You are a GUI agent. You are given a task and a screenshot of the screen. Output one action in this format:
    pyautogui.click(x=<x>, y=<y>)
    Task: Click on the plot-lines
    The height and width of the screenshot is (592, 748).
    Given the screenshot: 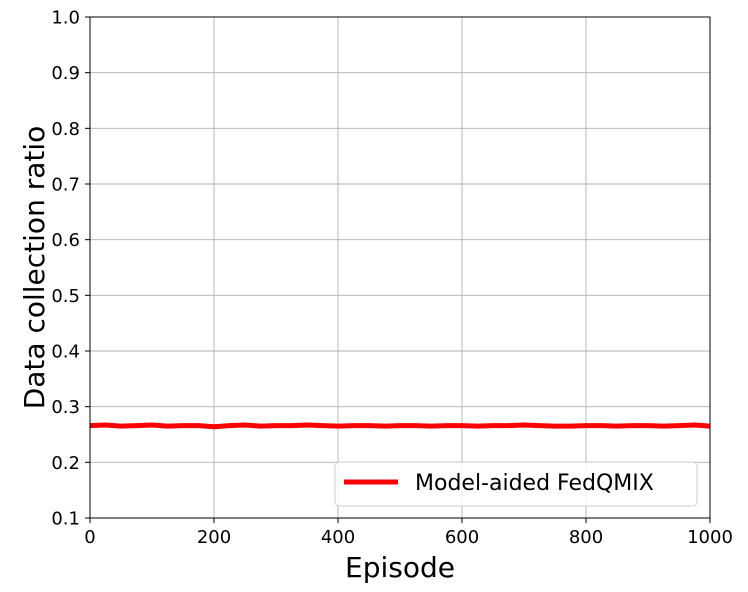 What is the action you would take?
    pyautogui.click(x=400, y=426)
    